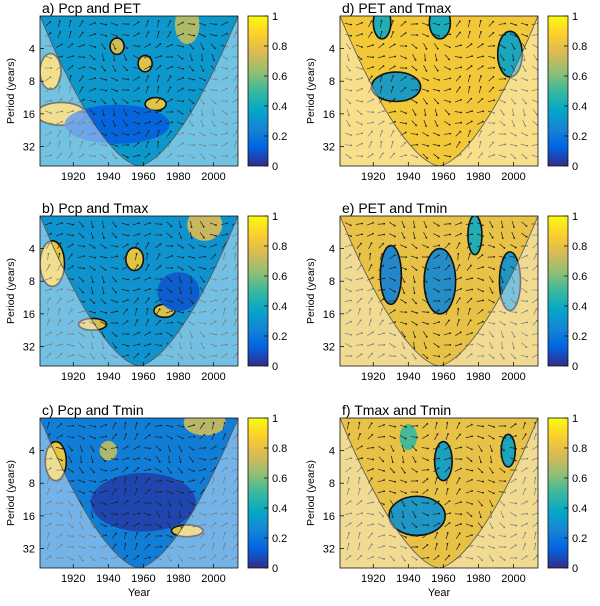 Image resolution: width=600 pixels, height=606 pixels. I want to click on y-tick-label-32: 32, so click(329, 147).